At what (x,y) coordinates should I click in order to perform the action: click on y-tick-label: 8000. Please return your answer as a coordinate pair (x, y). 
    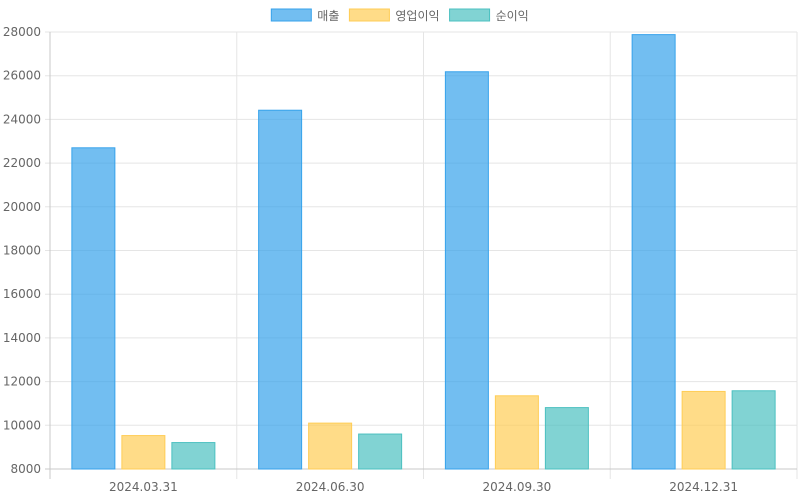
    Looking at the image, I should click on (25, 469).